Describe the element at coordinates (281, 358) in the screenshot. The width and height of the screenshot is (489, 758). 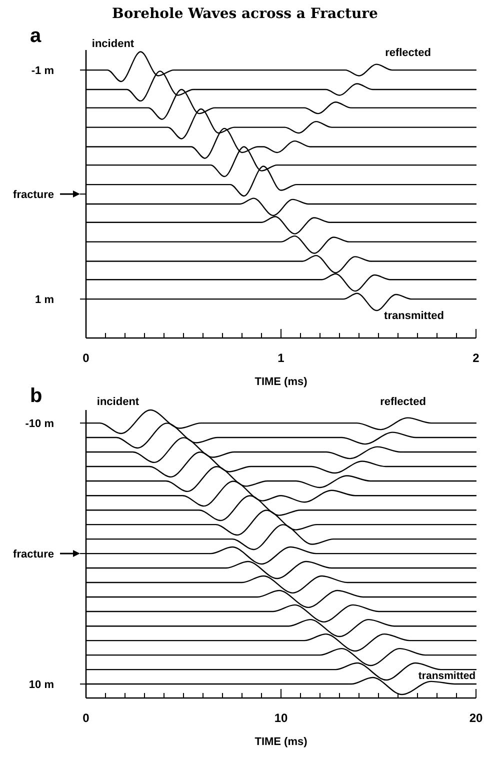
I see `x-tick-label: 1` at that location.